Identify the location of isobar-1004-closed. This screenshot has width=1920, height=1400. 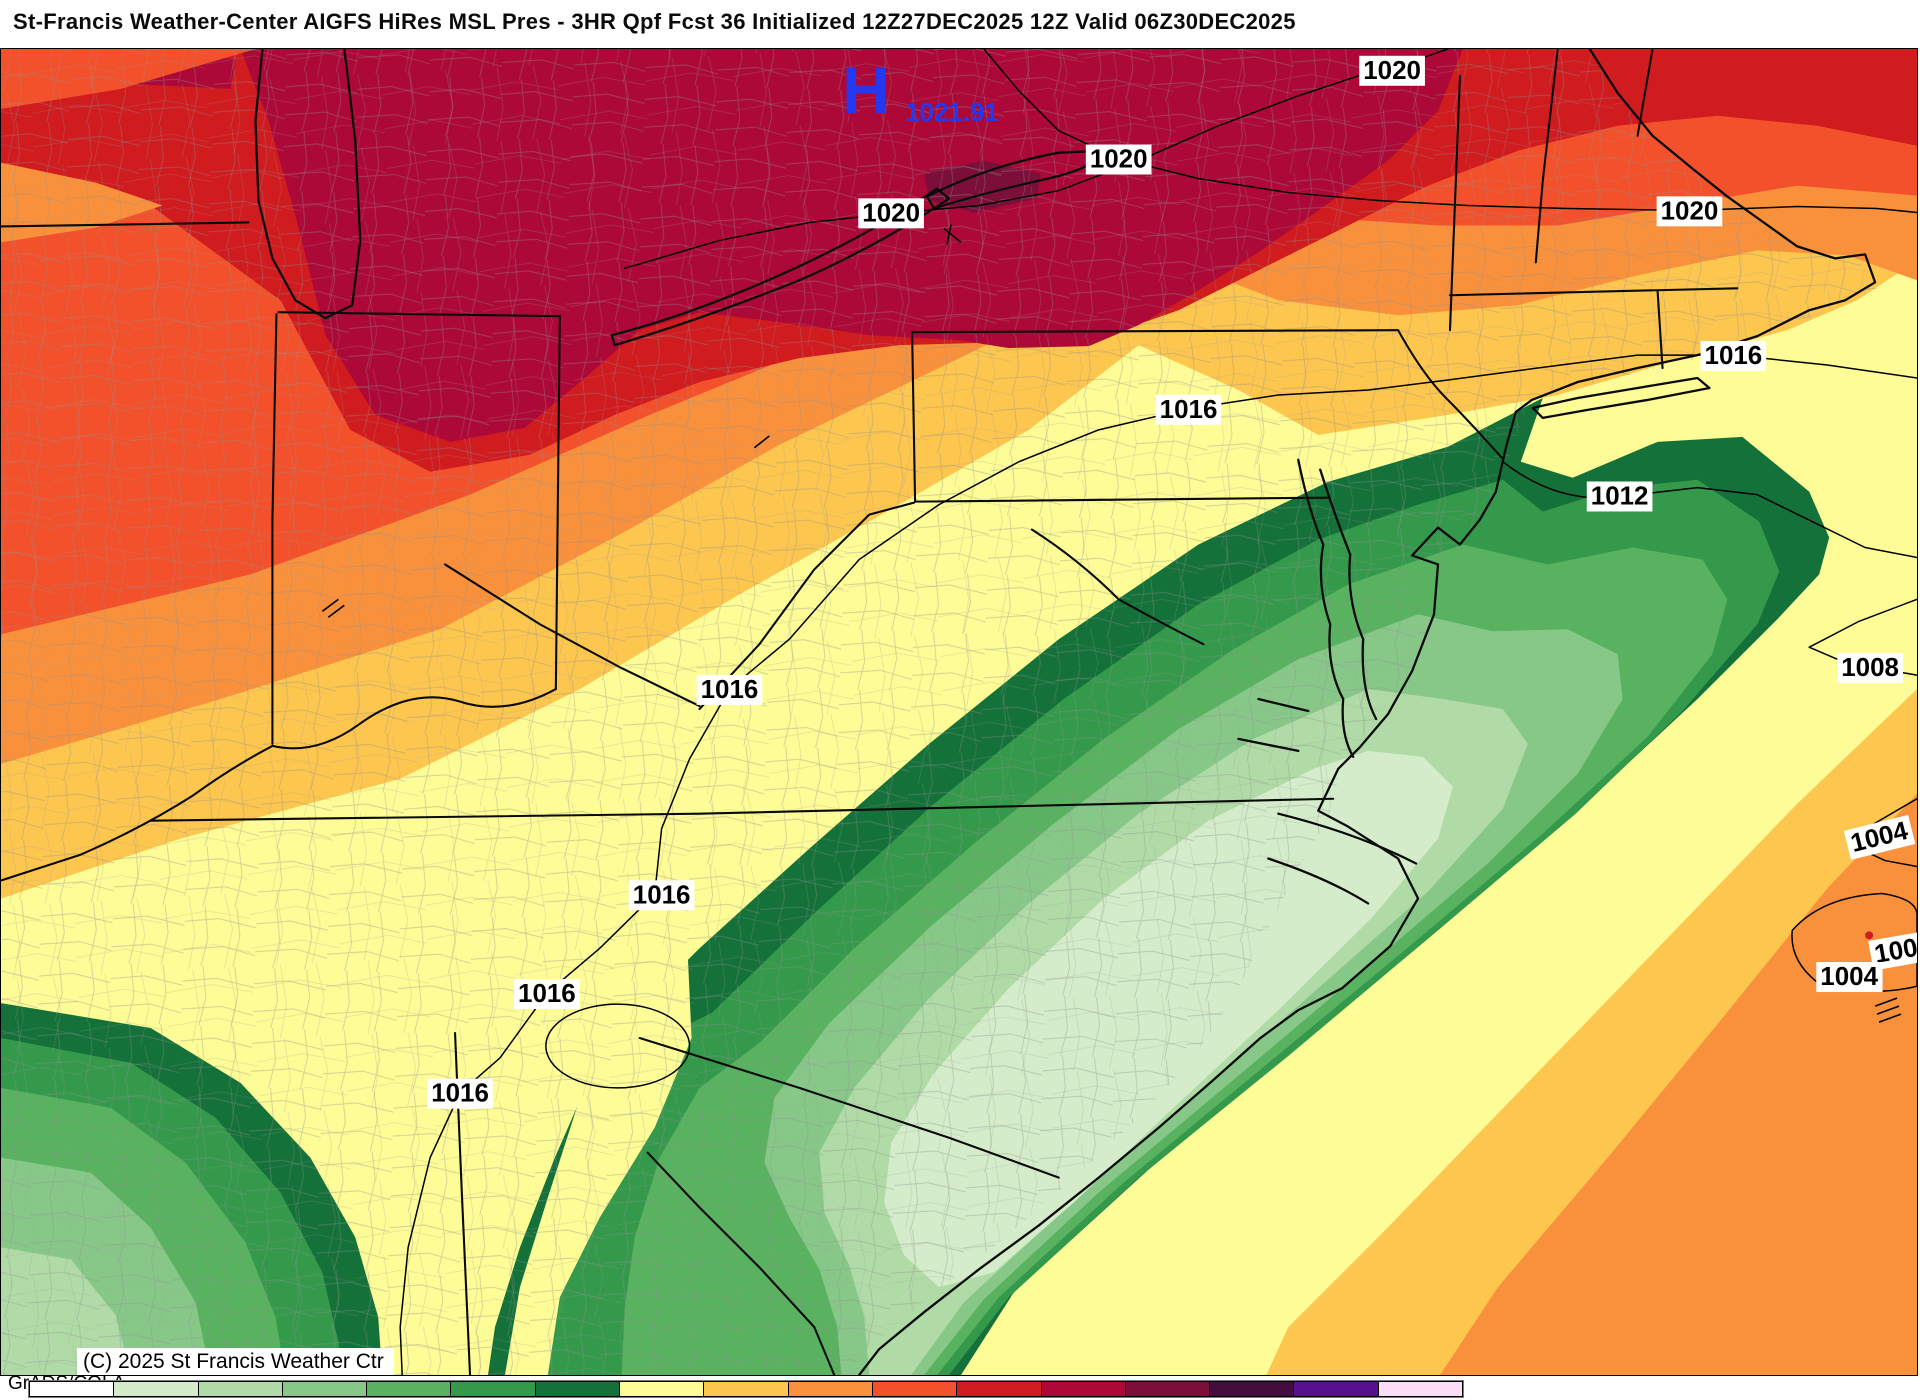
(1854, 942).